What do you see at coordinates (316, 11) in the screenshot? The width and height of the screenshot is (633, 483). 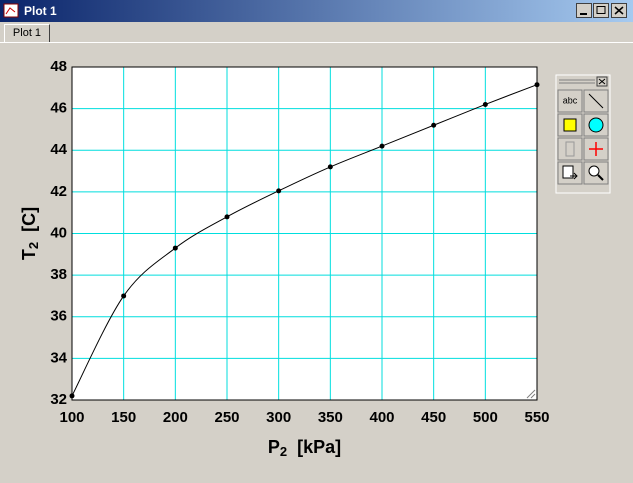 I see `title-bar: Plot 1` at bounding box center [316, 11].